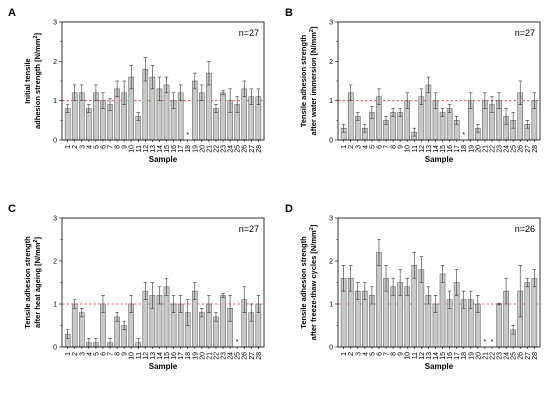 The width and height of the screenshot is (550, 416). Describe the element at coordinates (422, 149) in the screenshot. I see `x-tick-label: 12` at that location.